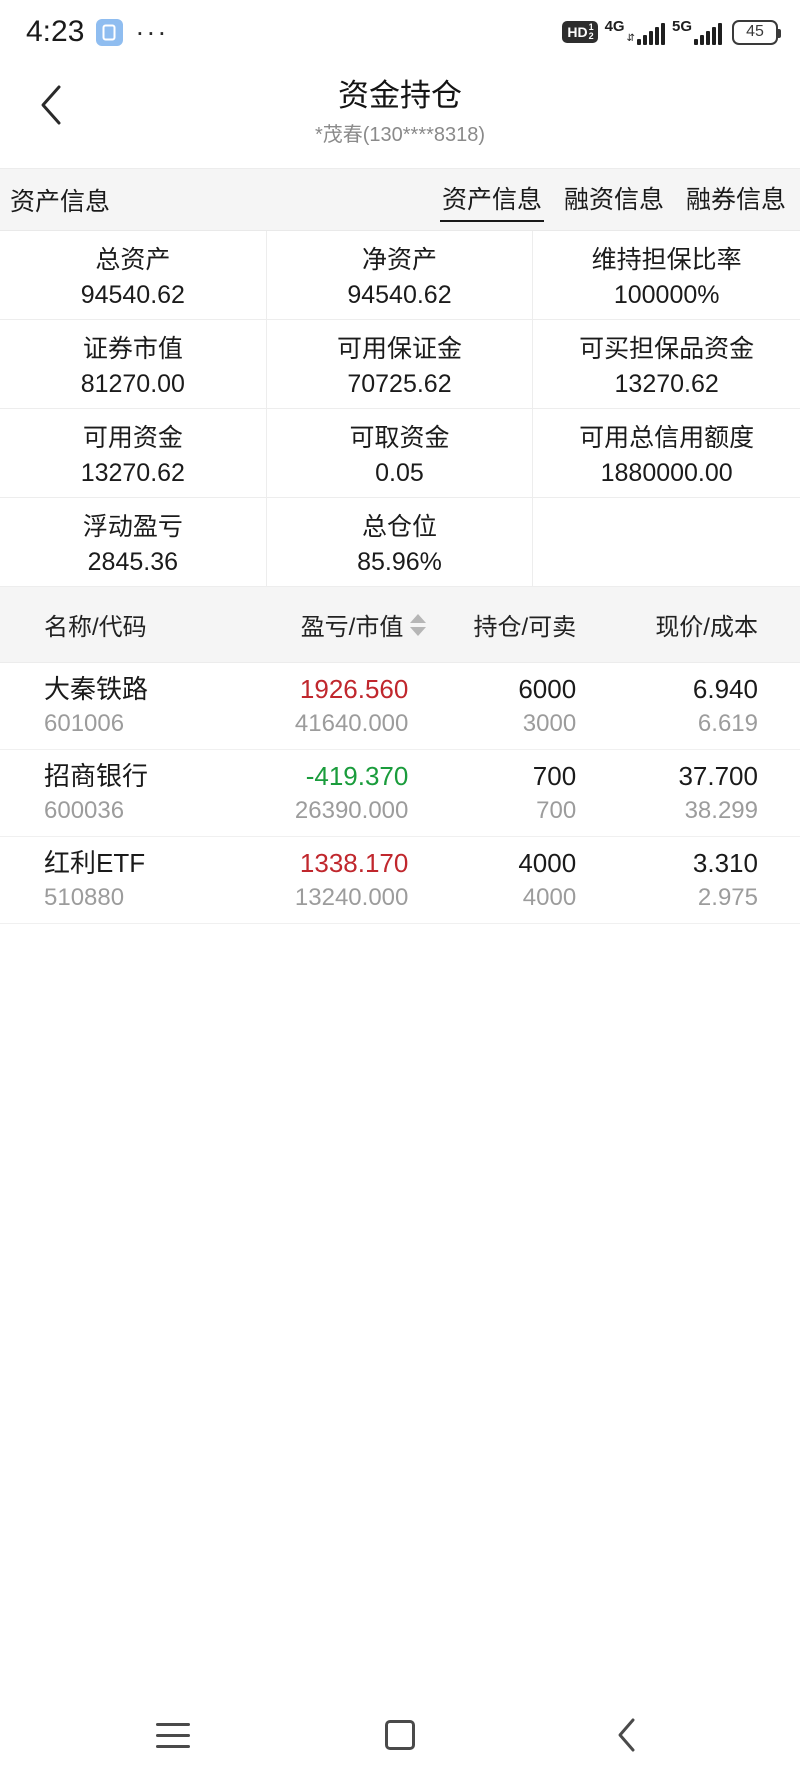 The image size is (800, 1778). What do you see at coordinates (549, 897) in the screenshot?
I see `holding-sellable: 4000` at bounding box center [549, 897].